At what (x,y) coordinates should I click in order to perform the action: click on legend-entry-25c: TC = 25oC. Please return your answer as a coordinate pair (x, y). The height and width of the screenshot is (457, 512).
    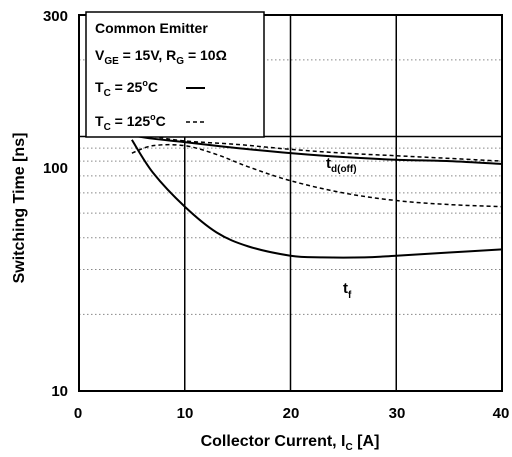
    Looking at the image, I should click on (126, 88).